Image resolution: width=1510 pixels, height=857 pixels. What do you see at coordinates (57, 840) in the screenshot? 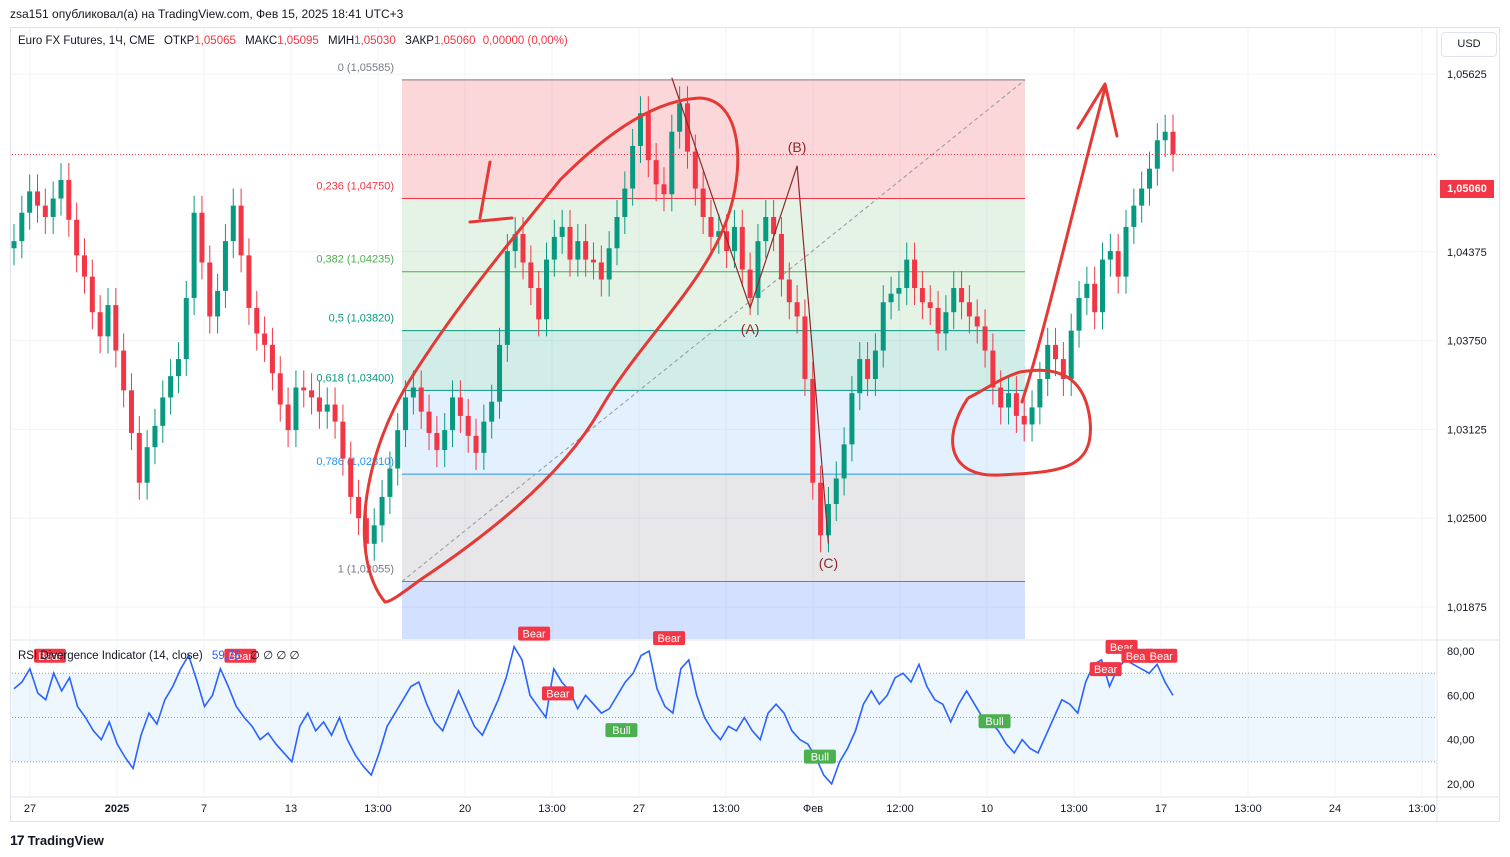
I see `tradingview-footer: 17 TradingView` at bounding box center [57, 840].